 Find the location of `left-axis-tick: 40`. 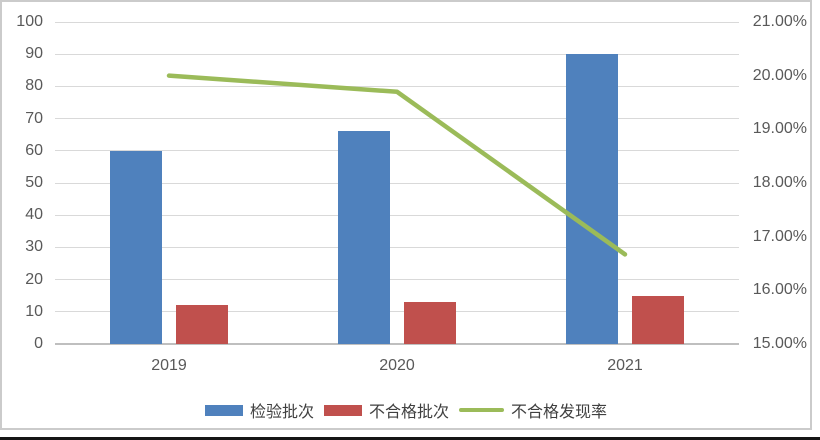

left-axis-tick: 40 is located at coordinates (34, 215).